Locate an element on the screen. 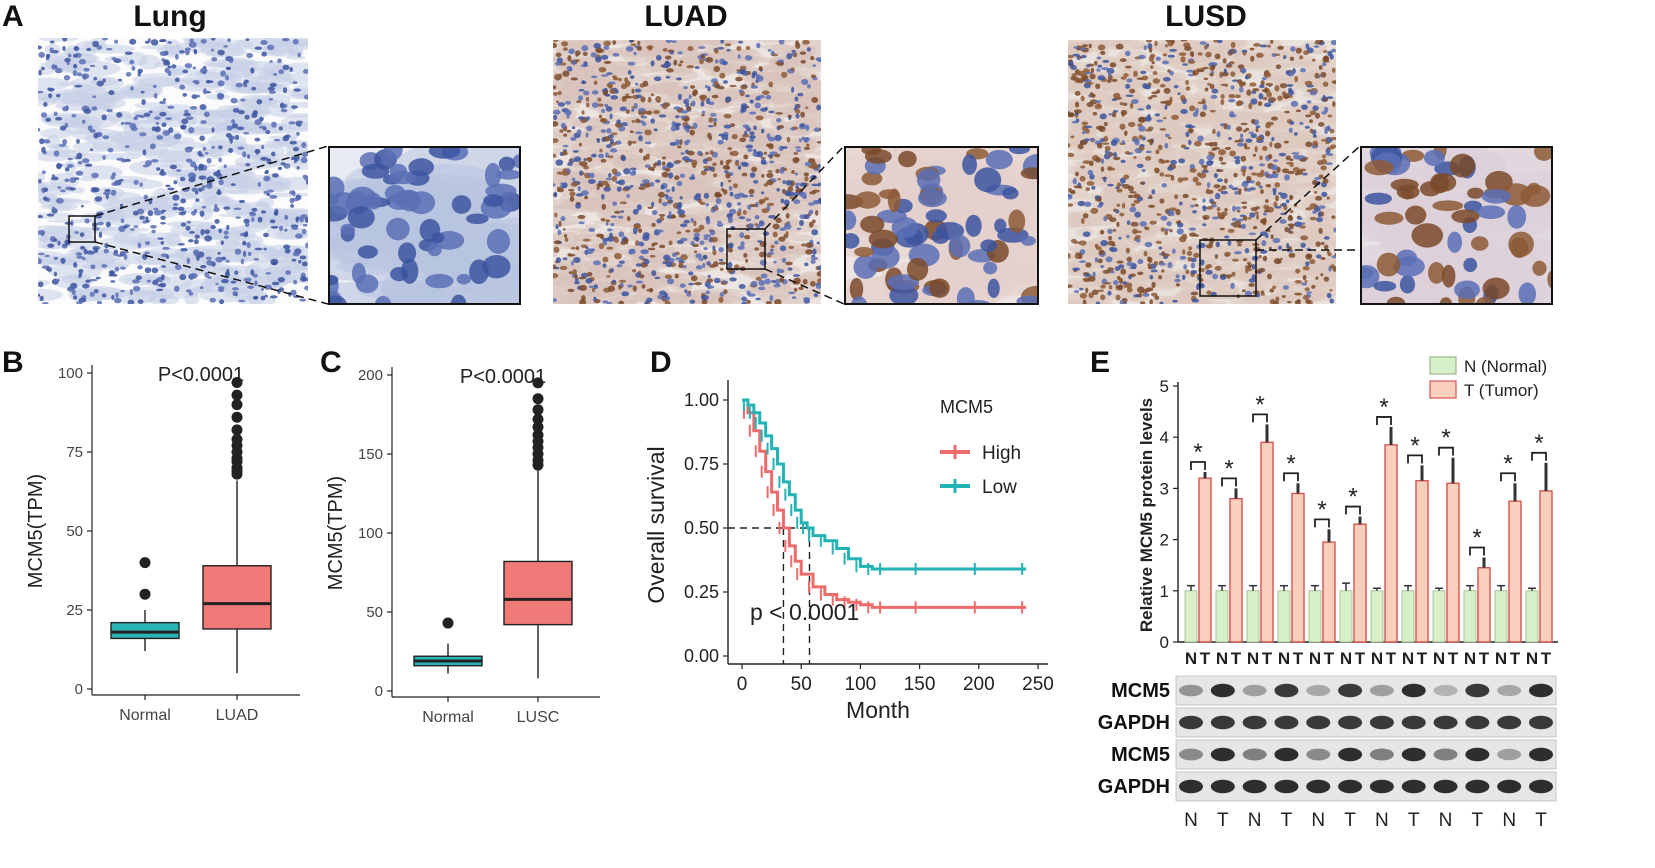 This screenshot has height=868, width=1655. y-tick-label: 0 is located at coordinates (1164, 642).